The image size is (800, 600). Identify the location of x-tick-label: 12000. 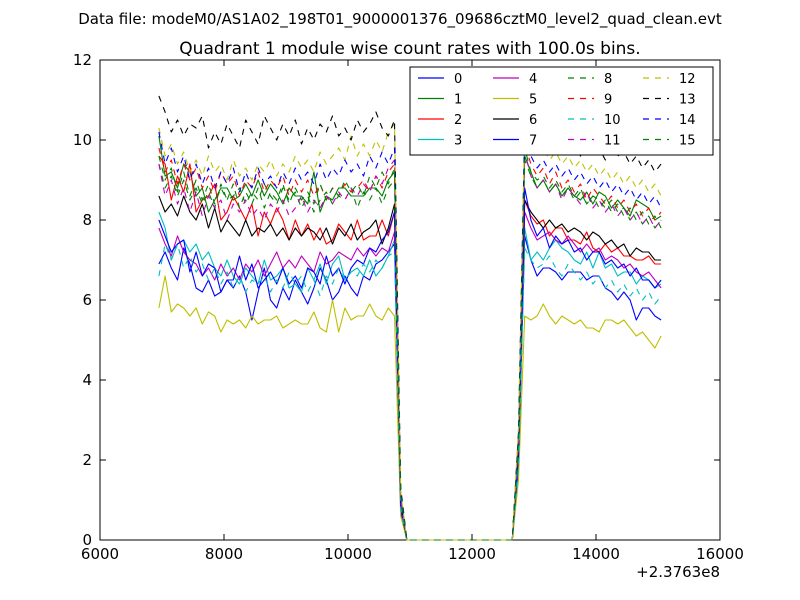
(472, 554).